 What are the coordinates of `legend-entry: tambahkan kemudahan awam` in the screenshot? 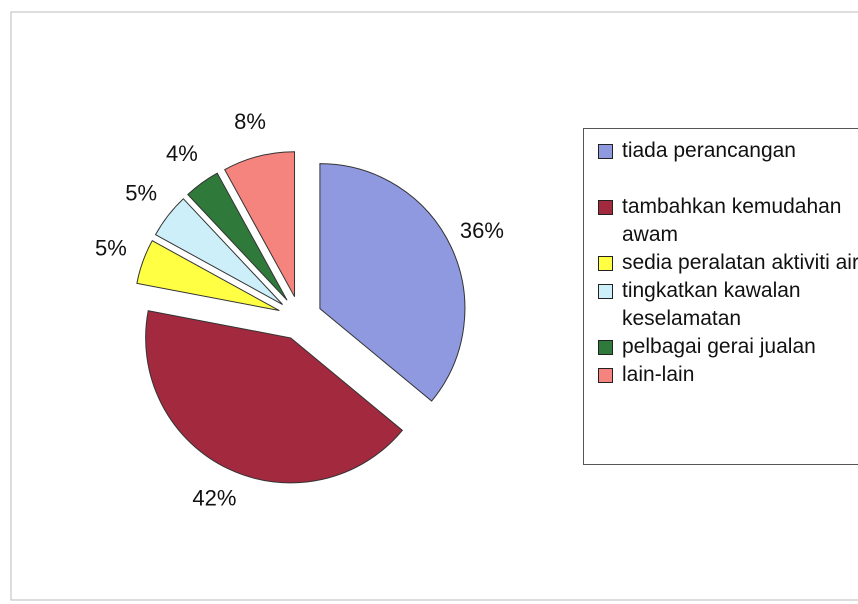 It's located at (727, 221).